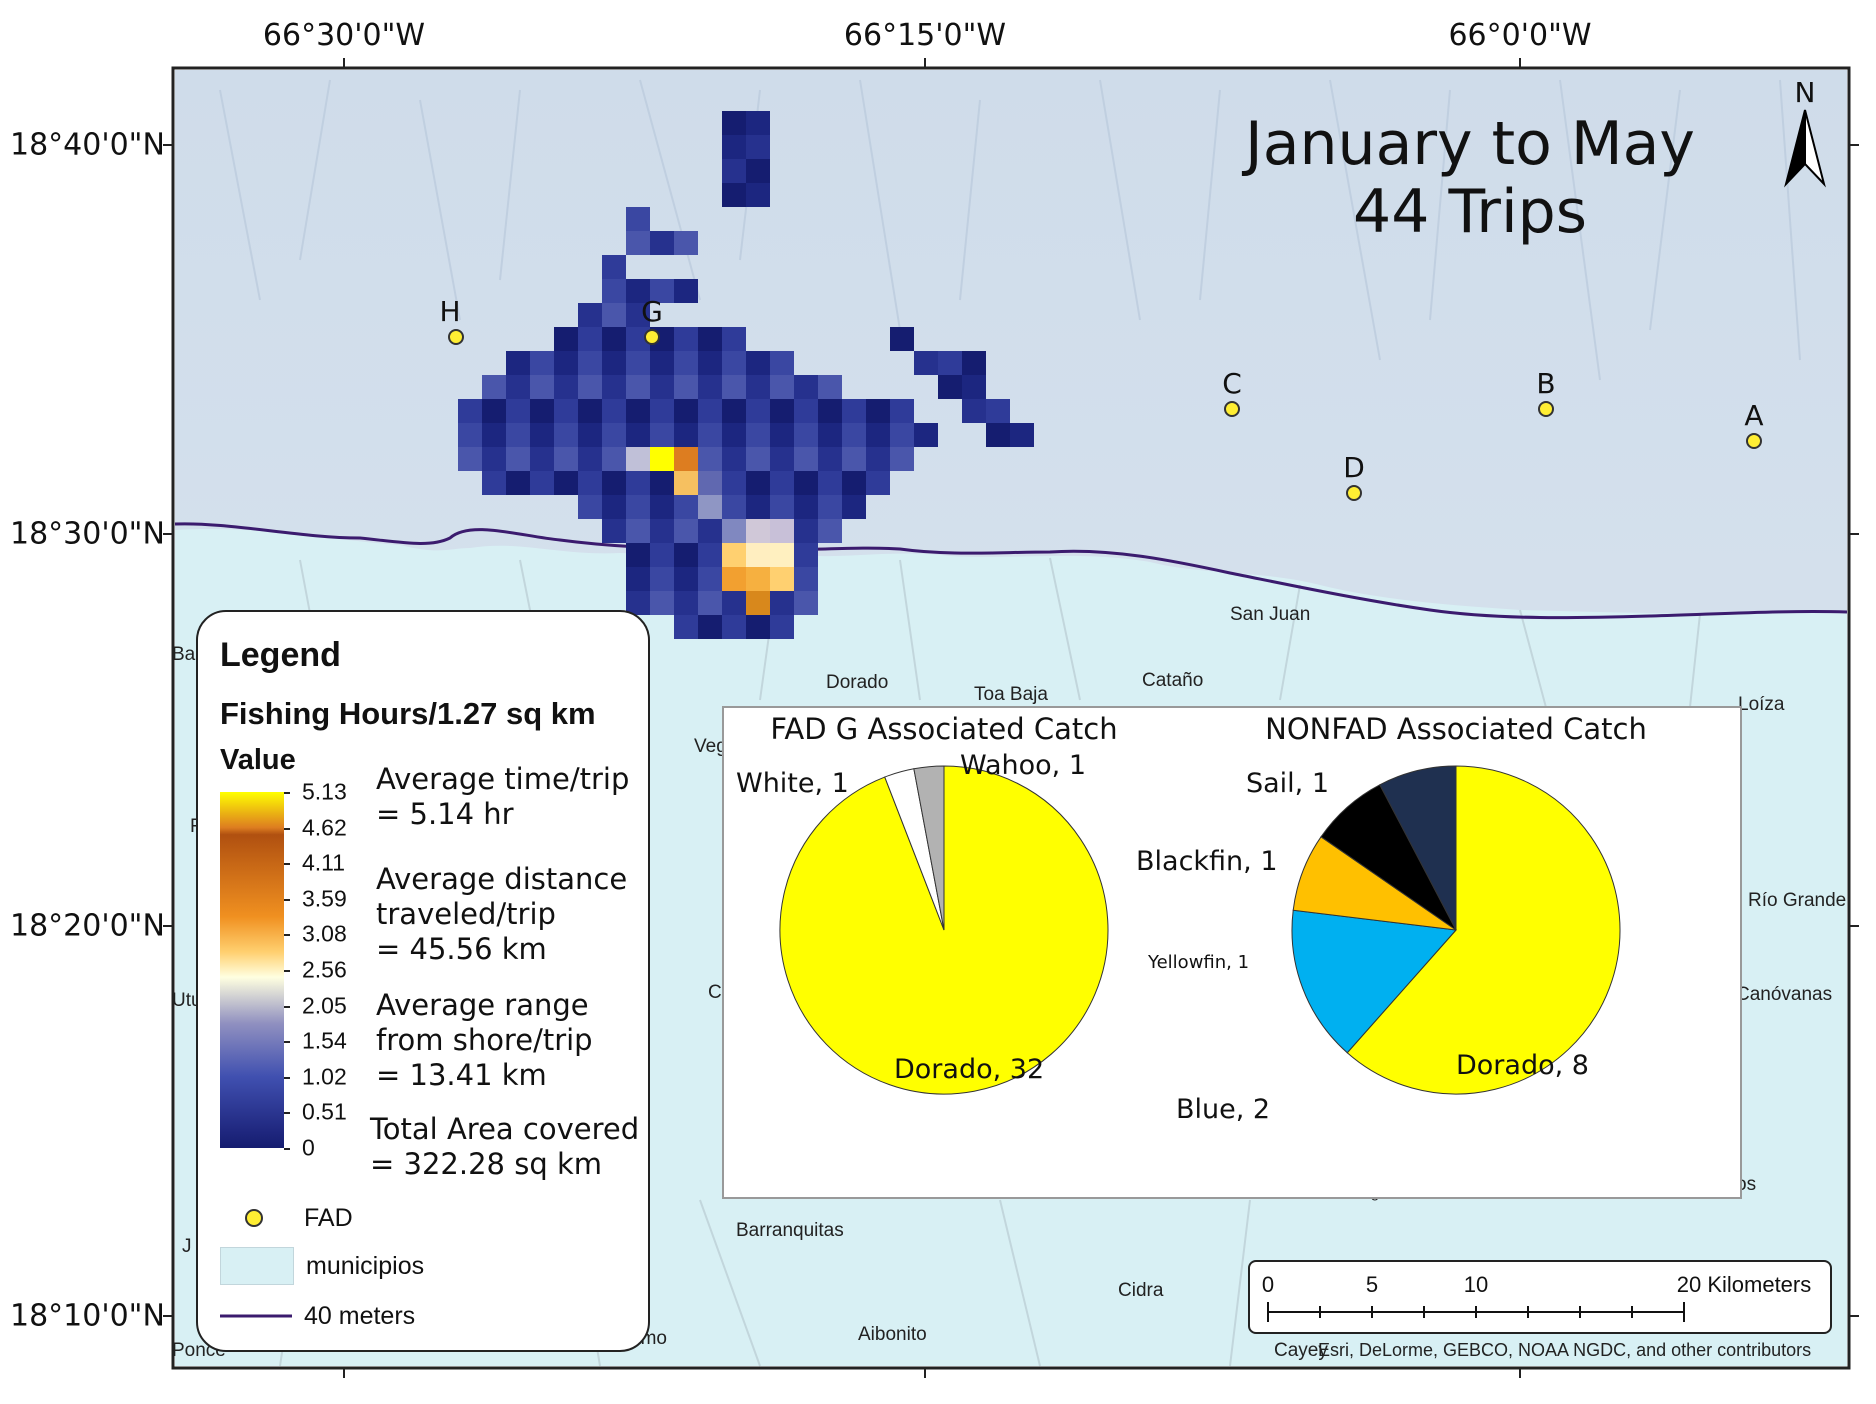 The height and width of the screenshot is (1404, 1876). What do you see at coordinates (1105, 415) in the screenshot?
I see `fad-markers` at bounding box center [1105, 415].